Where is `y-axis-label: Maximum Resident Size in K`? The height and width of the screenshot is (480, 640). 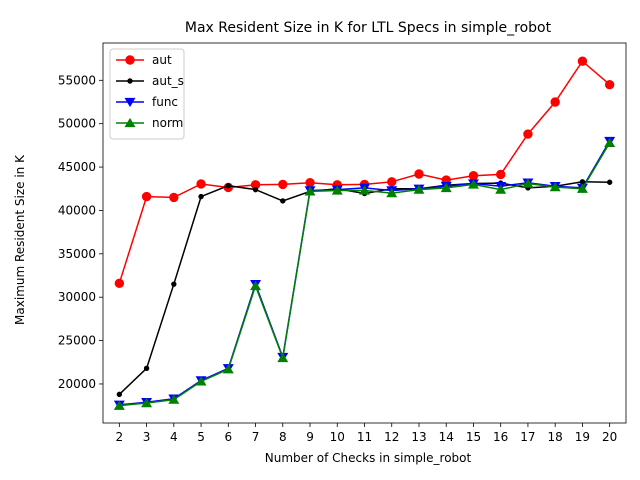 y-axis-label: Maximum Resident Size in K is located at coordinates (20, 239).